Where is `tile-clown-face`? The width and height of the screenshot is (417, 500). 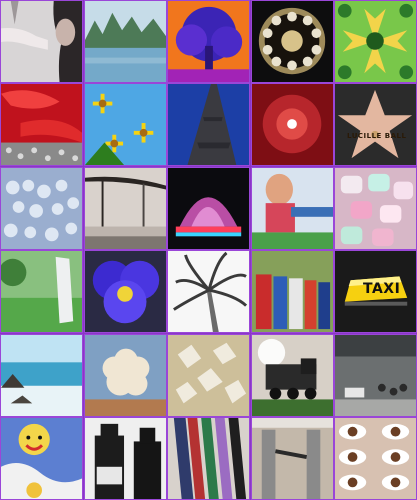
tile-clown-face is located at coordinates (41, 458).